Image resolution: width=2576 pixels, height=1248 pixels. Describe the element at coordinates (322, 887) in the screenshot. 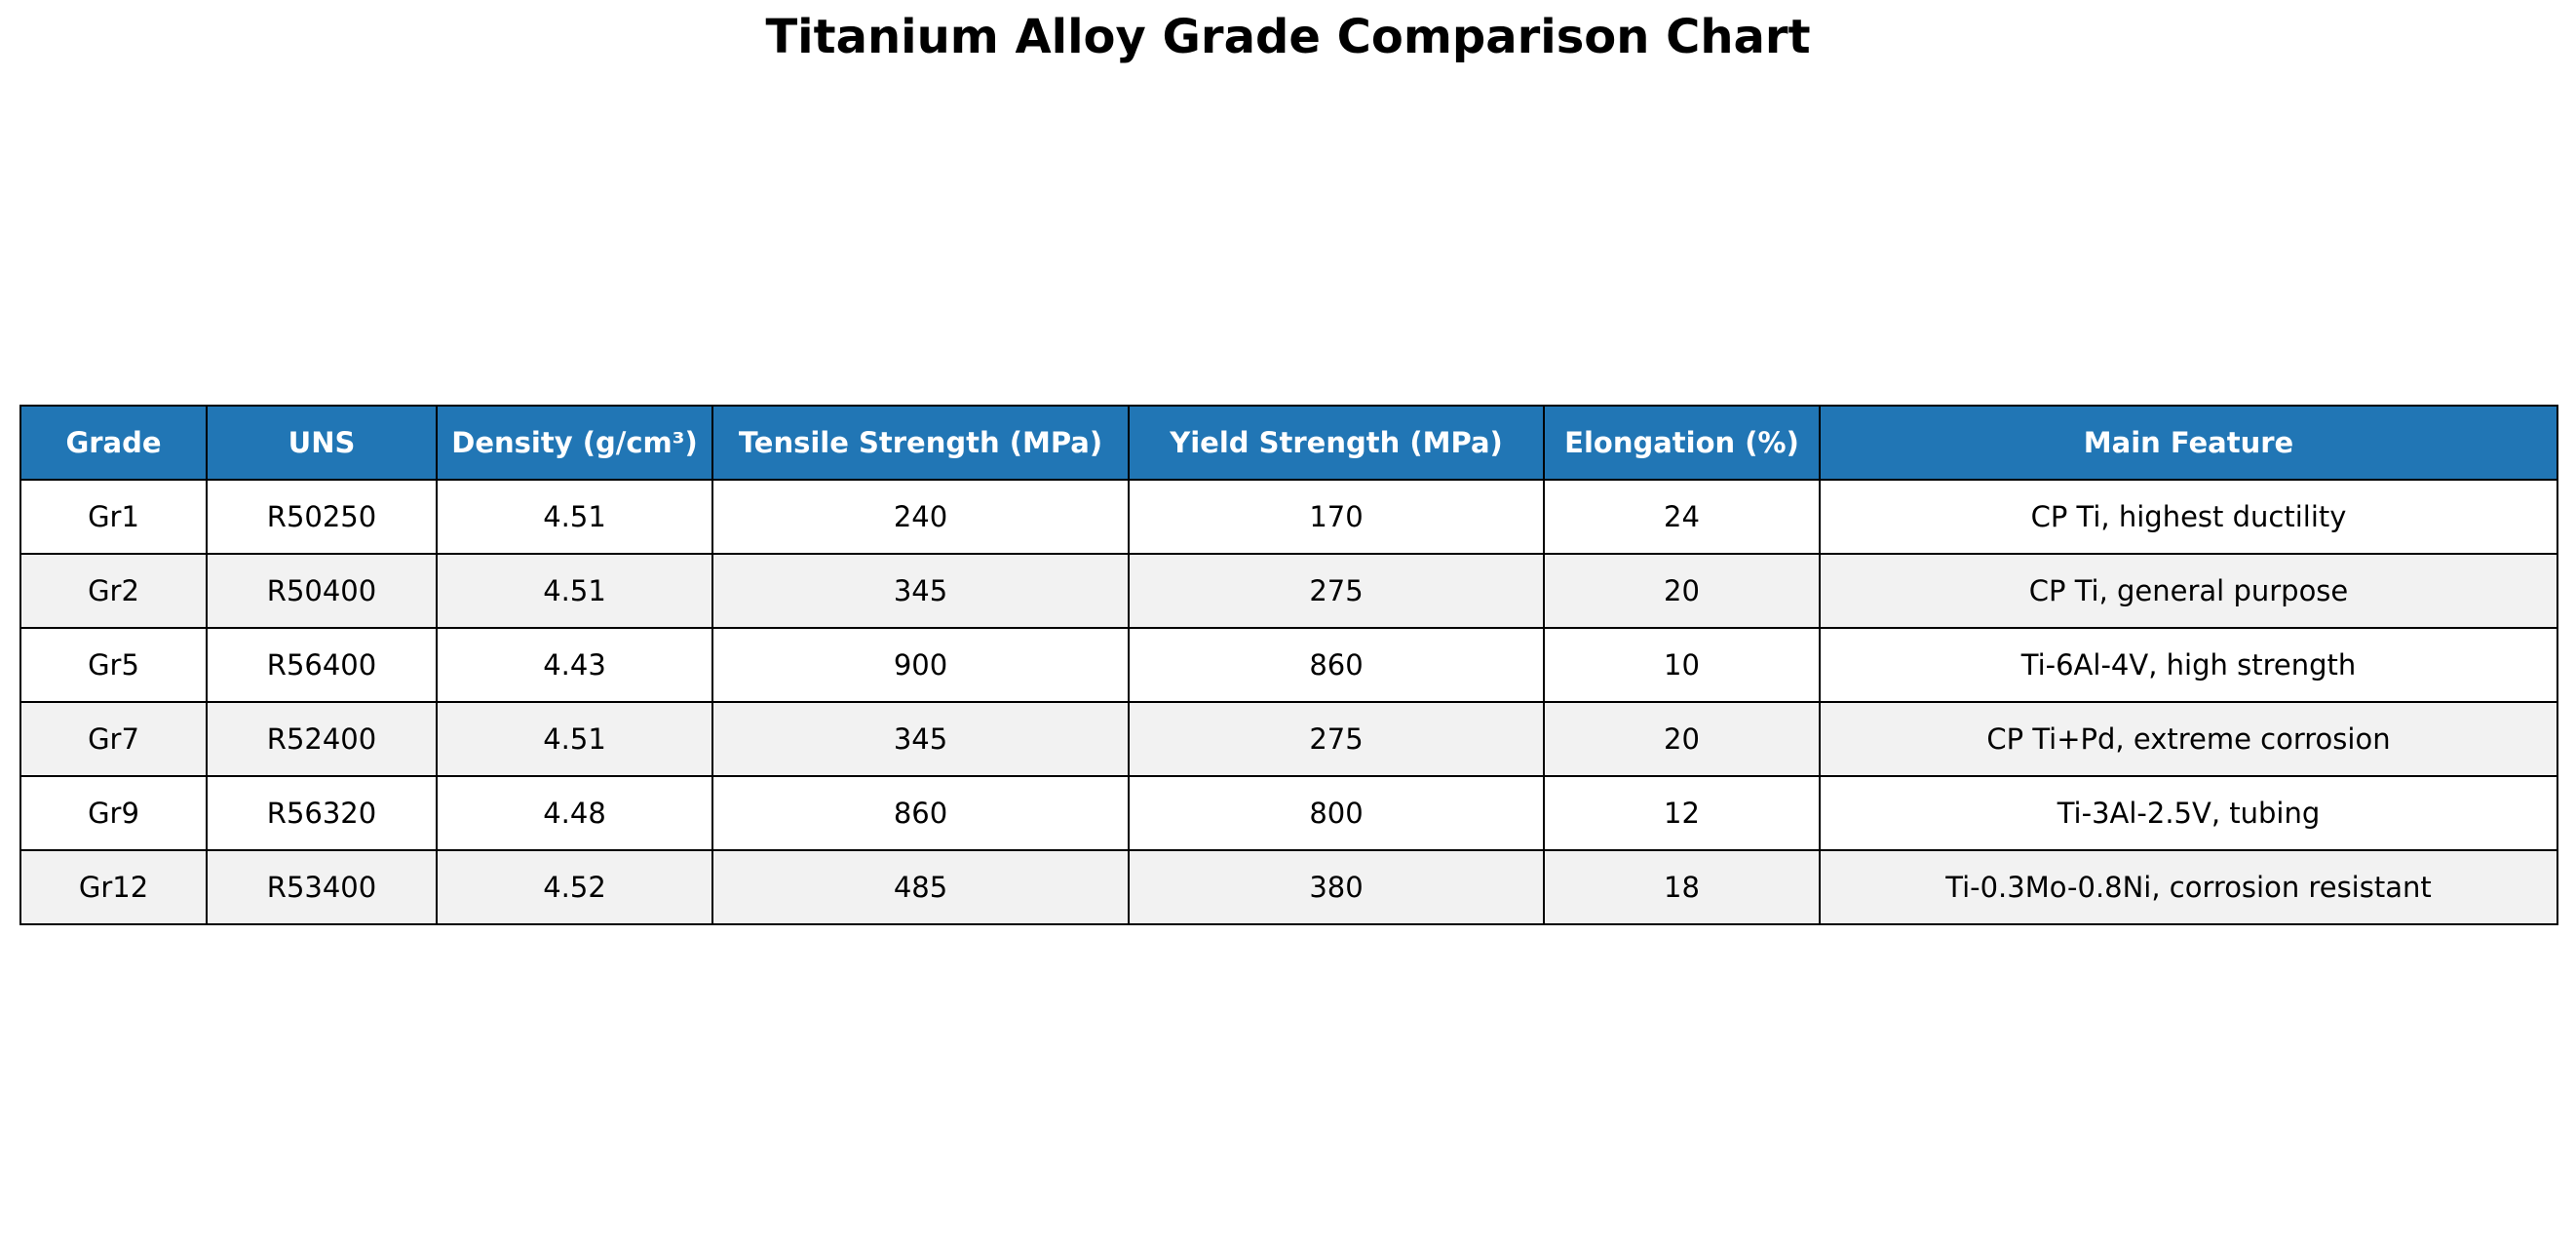

I see `table-cell: R53400` at that location.